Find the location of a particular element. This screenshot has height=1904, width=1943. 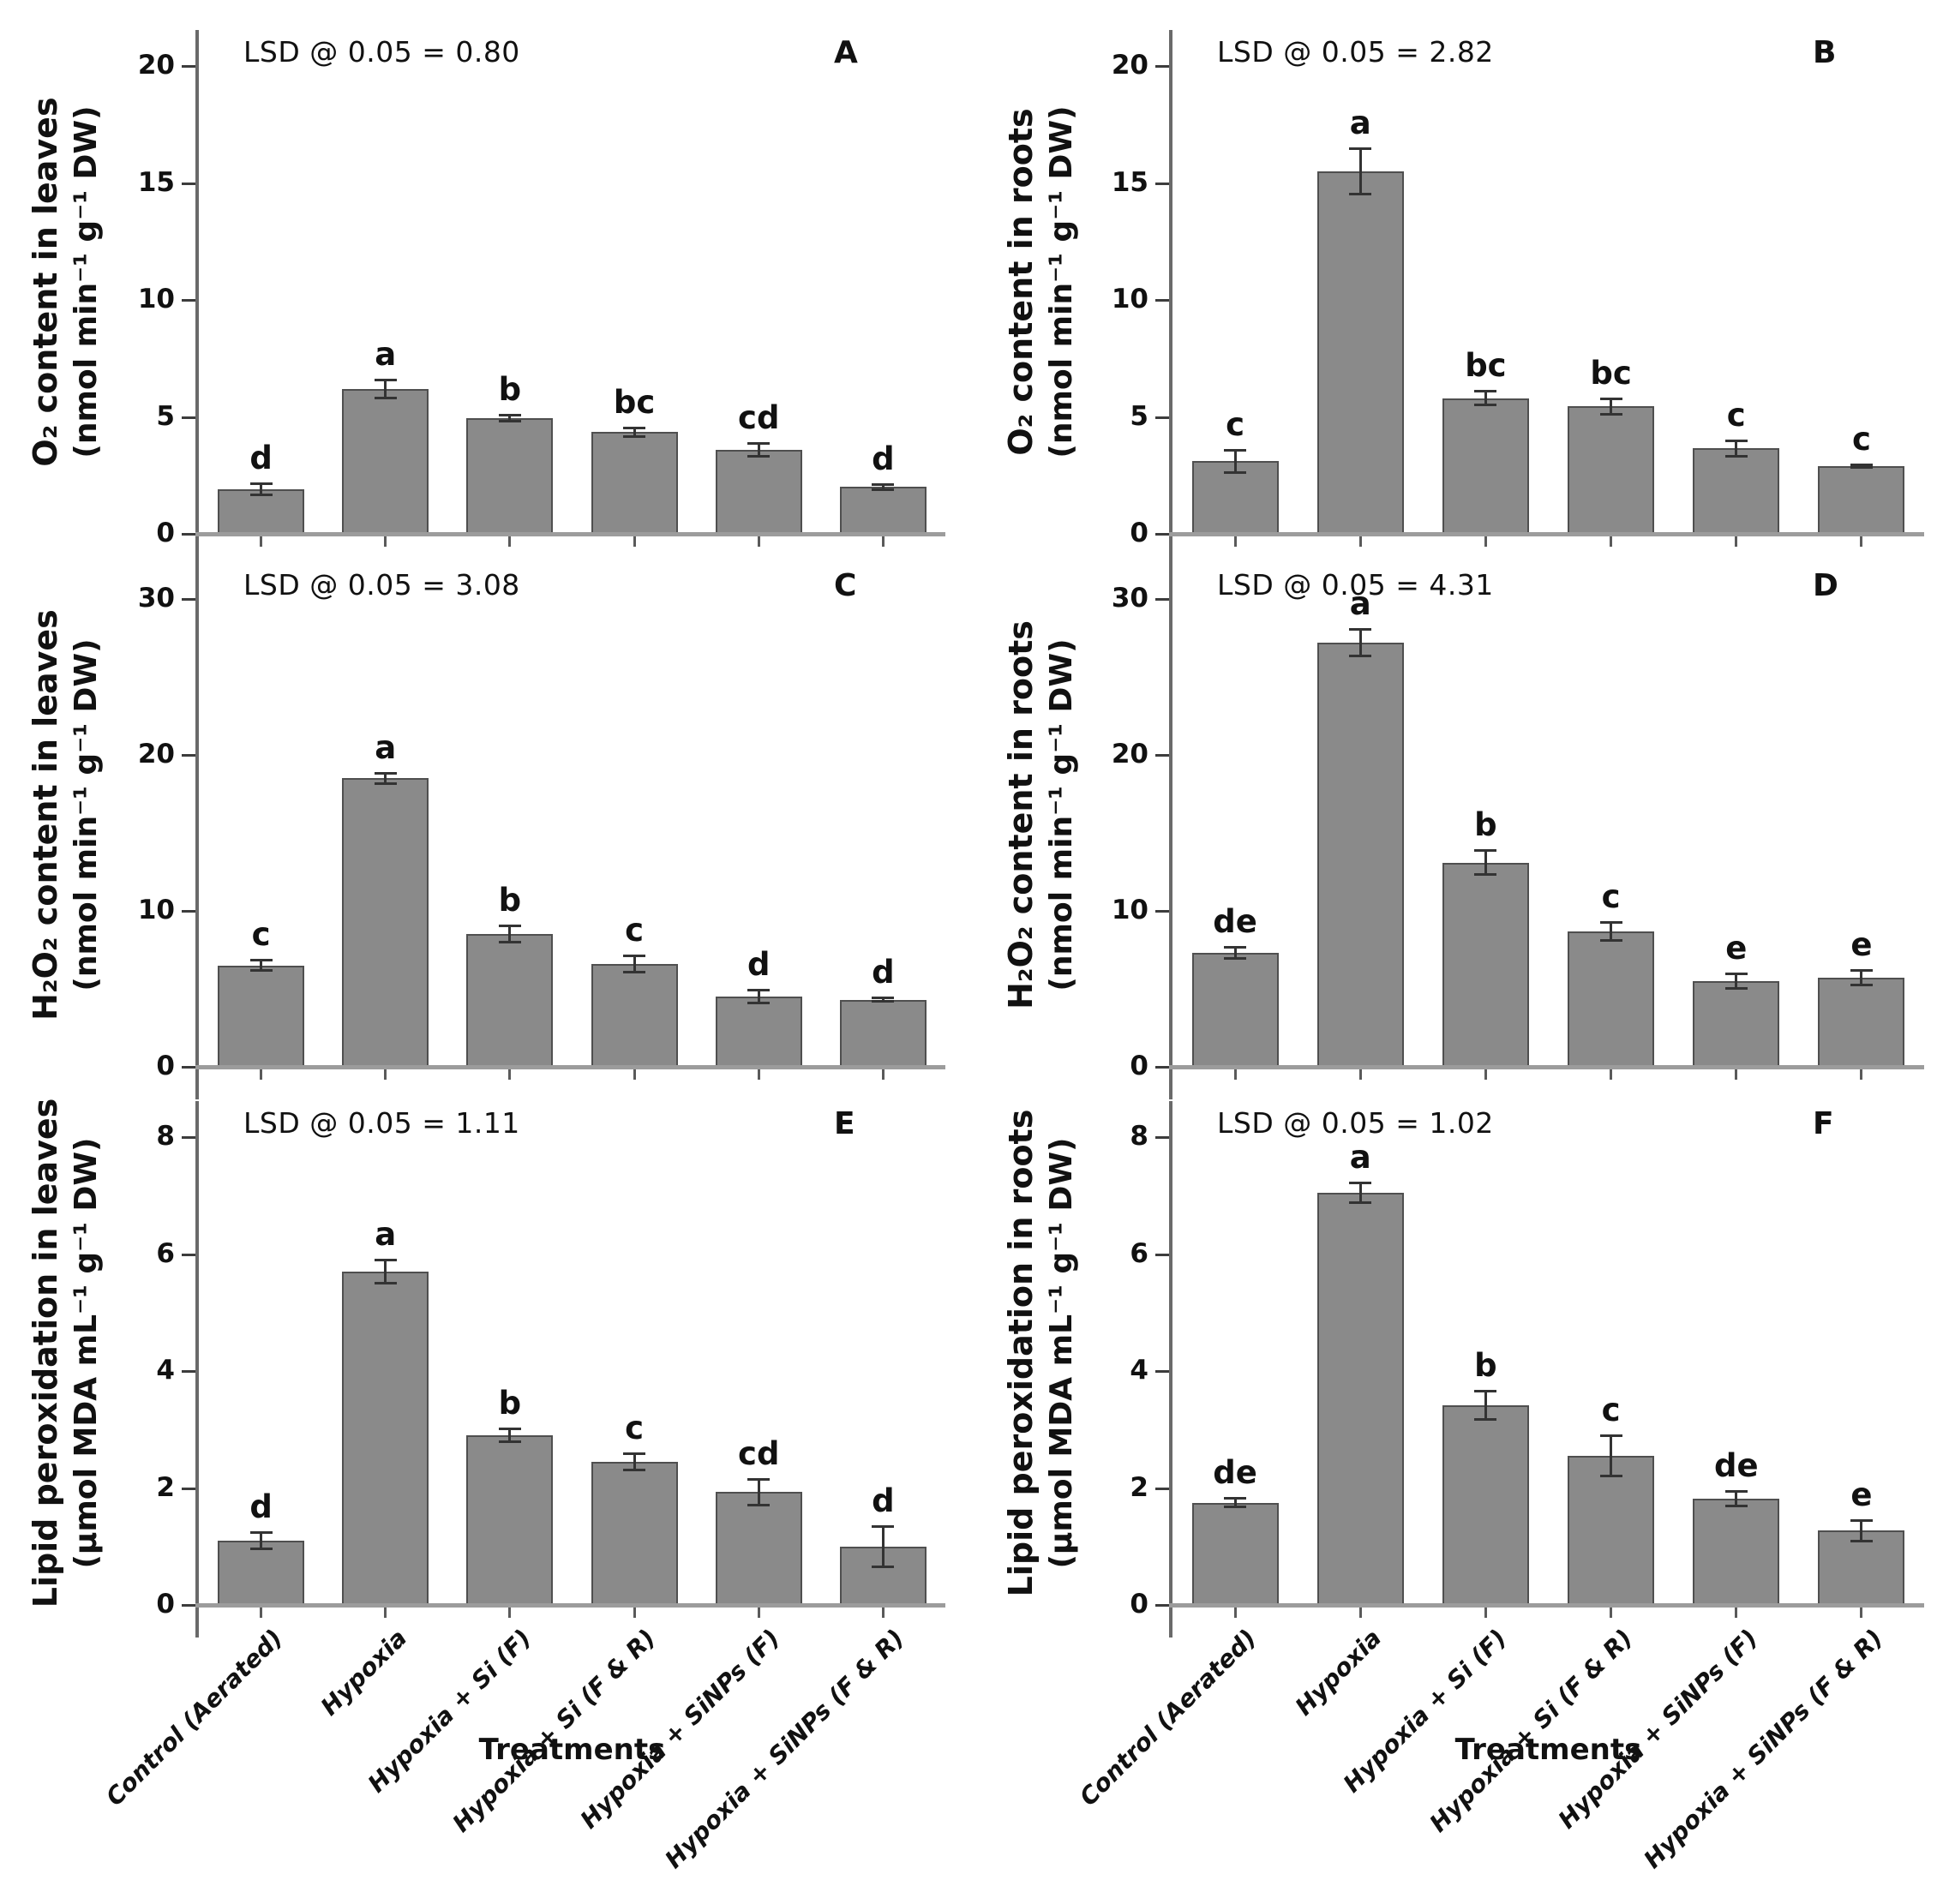

significance-letter: de is located at coordinates (1235, 921).